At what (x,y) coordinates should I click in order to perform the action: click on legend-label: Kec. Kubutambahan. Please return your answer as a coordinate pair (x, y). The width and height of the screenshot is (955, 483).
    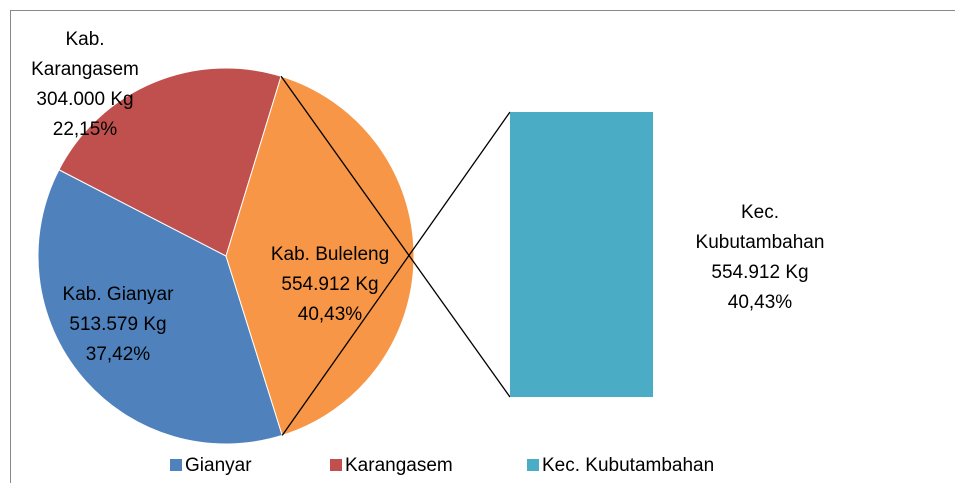
    Looking at the image, I should click on (628, 465).